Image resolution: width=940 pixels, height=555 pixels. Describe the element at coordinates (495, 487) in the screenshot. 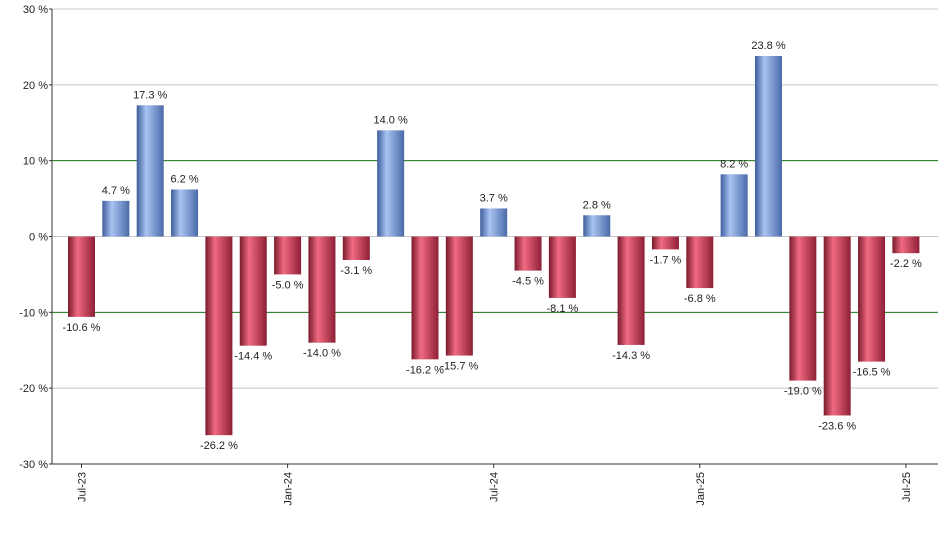

I see `x-tick-label: Jul-24` at that location.